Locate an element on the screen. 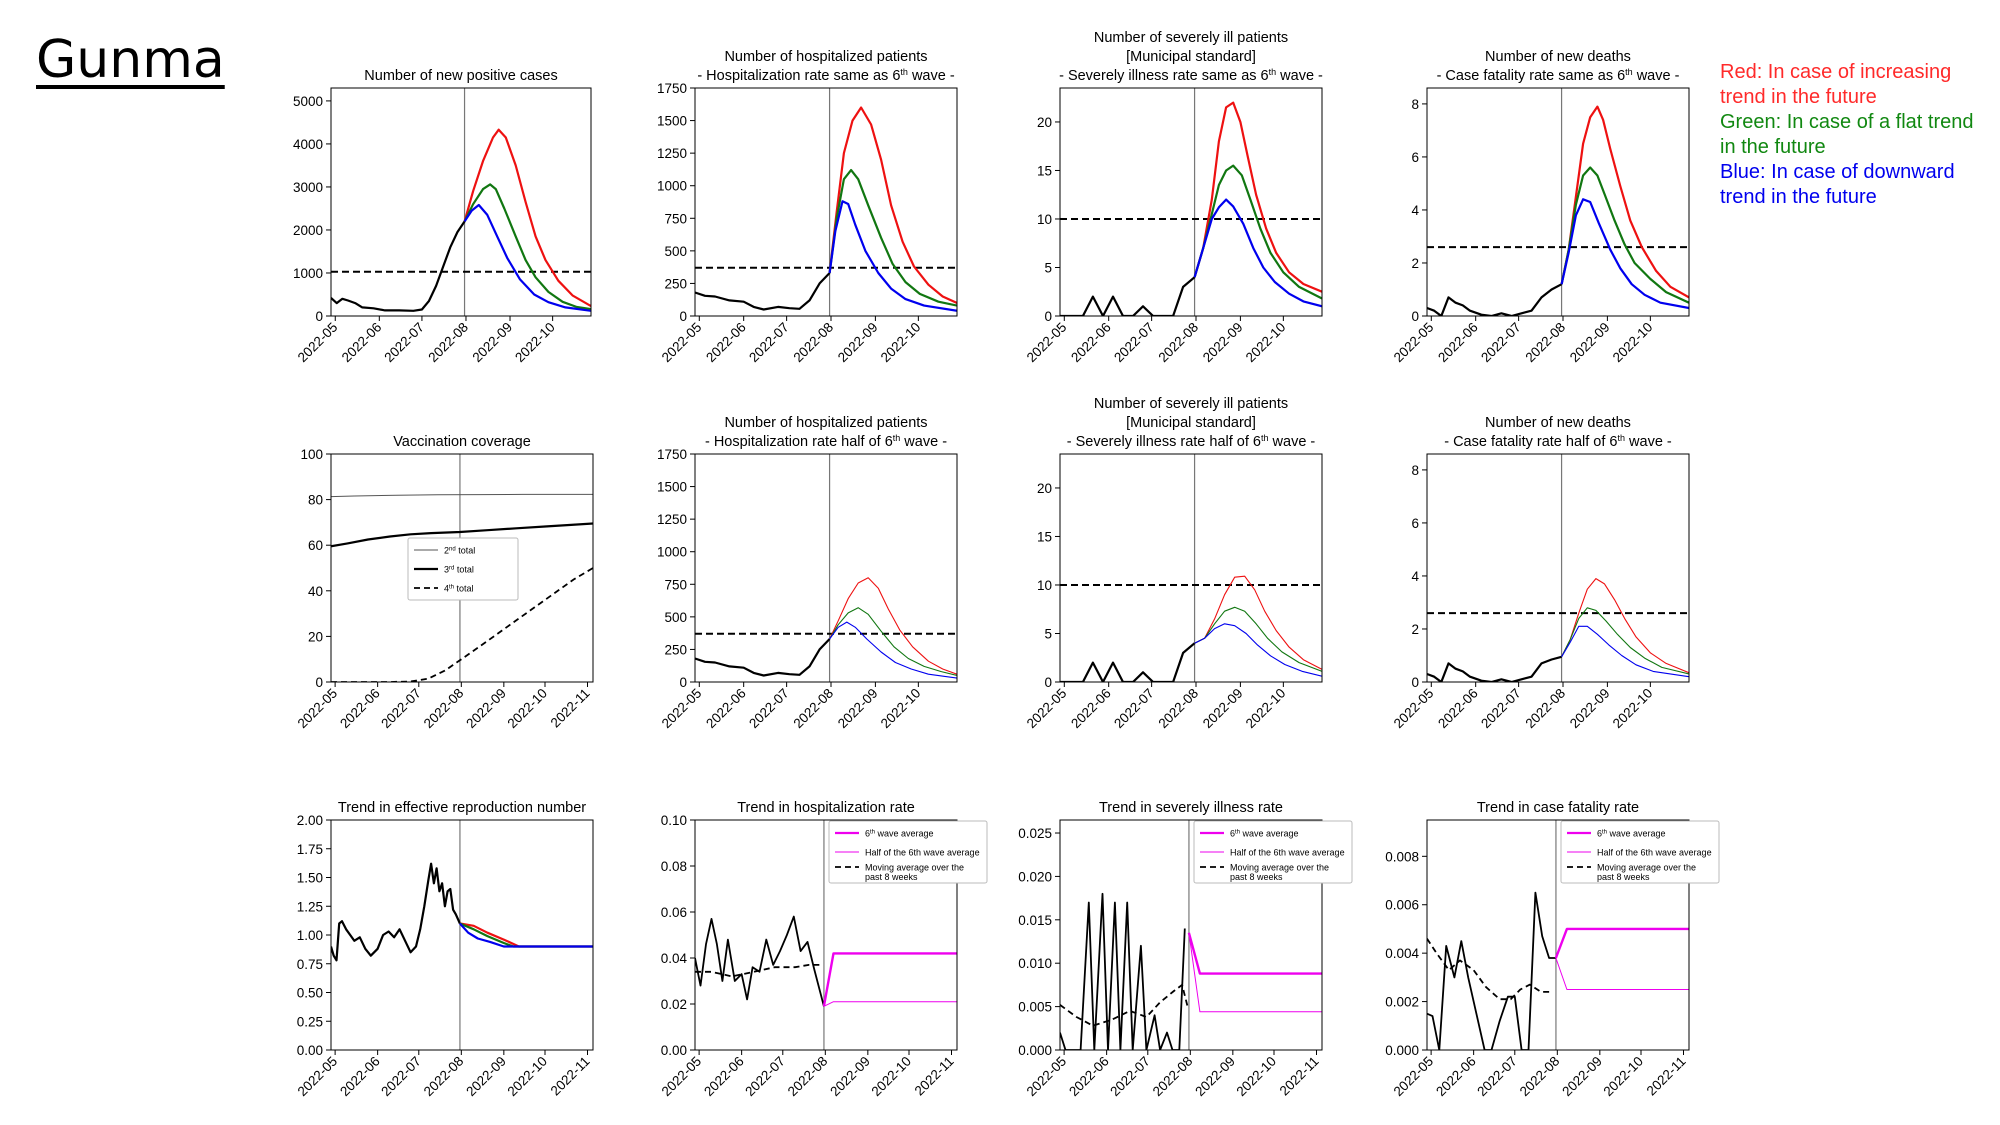  legend-label: 2nd total is located at coordinates (459, 551).